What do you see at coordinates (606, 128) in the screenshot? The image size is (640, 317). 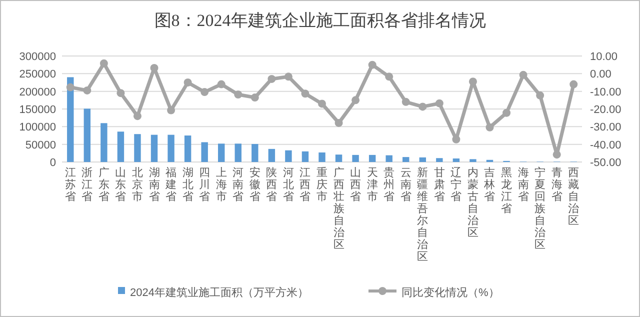 I see `y2-tick-label: -30.00` at bounding box center [606, 128].